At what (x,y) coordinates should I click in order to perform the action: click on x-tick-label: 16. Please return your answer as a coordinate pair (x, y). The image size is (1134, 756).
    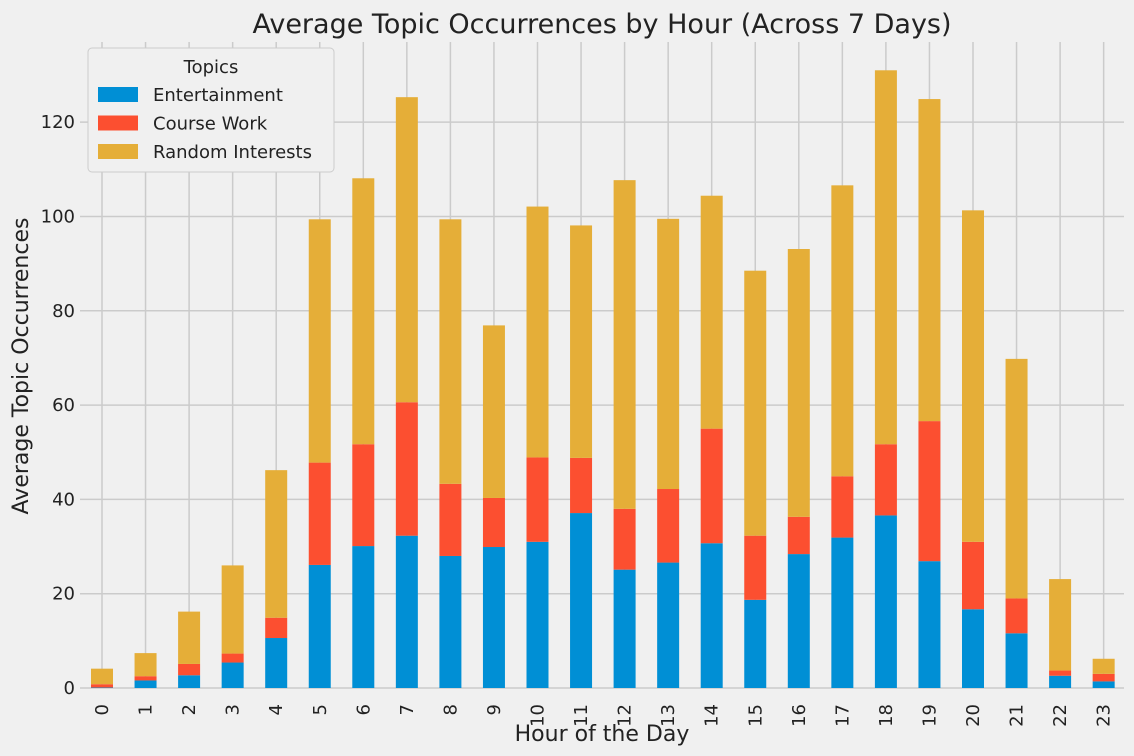
    Looking at the image, I should click on (799, 715).